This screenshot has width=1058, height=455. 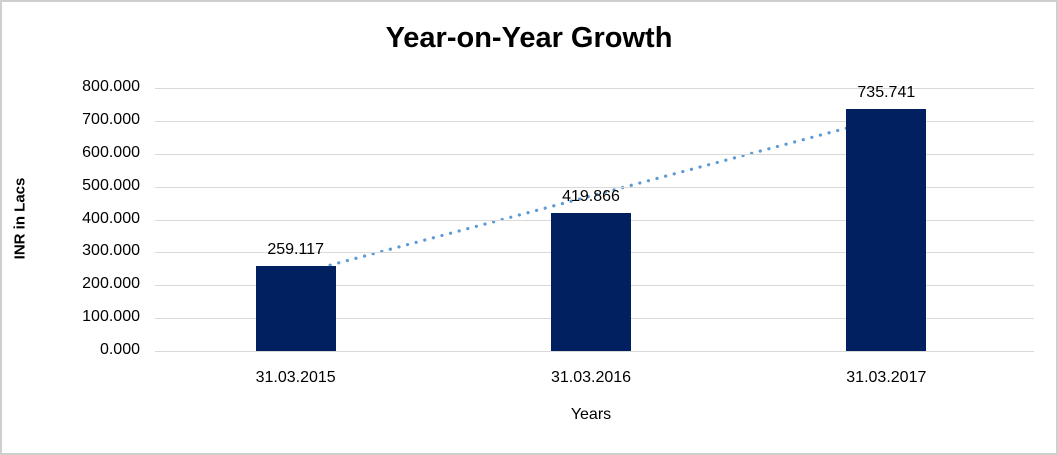 What do you see at coordinates (886, 230) in the screenshot?
I see `bar-31.03.2017` at bounding box center [886, 230].